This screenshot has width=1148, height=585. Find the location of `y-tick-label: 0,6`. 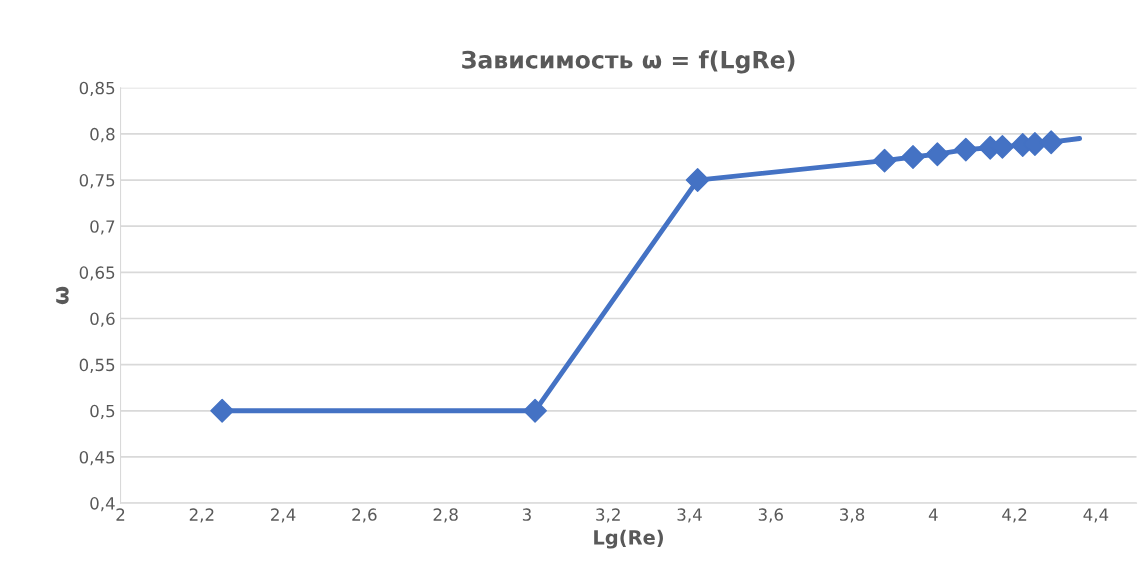

y-tick-label: 0,6 is located at coordinates (102, 319).